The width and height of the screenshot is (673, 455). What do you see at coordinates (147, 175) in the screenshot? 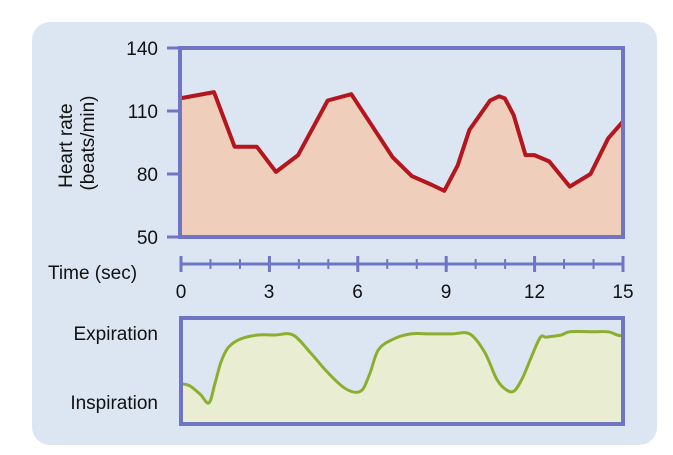
I see `y-tick-label: 80` at bounding box center [147, 175].